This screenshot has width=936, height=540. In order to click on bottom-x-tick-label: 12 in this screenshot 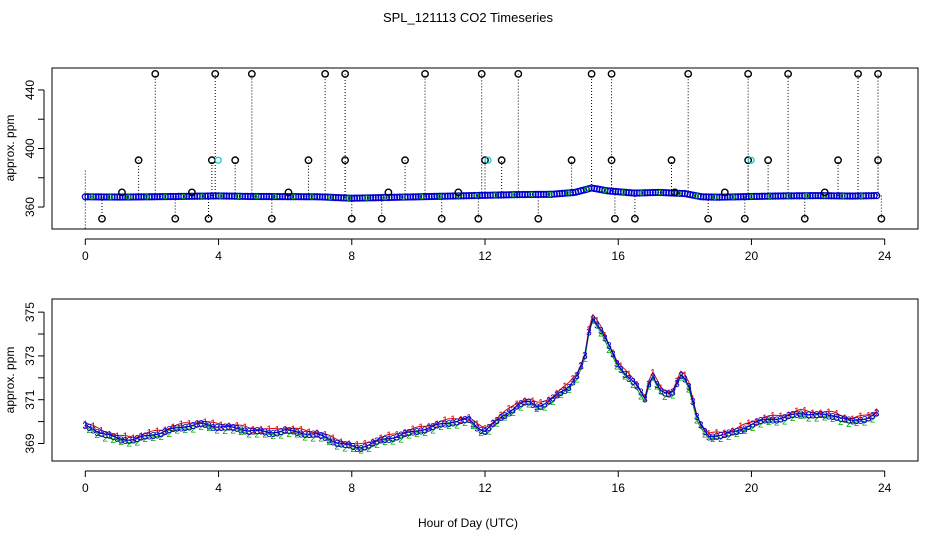, I will do `click(485, 488)`.